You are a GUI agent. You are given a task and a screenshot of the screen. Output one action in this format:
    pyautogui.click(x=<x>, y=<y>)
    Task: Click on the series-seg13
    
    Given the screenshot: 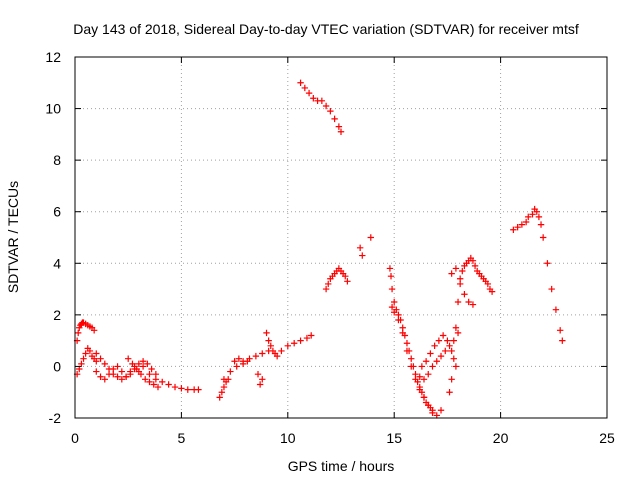 What is the action you would take?
    pyautogui.click(x=336, y=279)
    